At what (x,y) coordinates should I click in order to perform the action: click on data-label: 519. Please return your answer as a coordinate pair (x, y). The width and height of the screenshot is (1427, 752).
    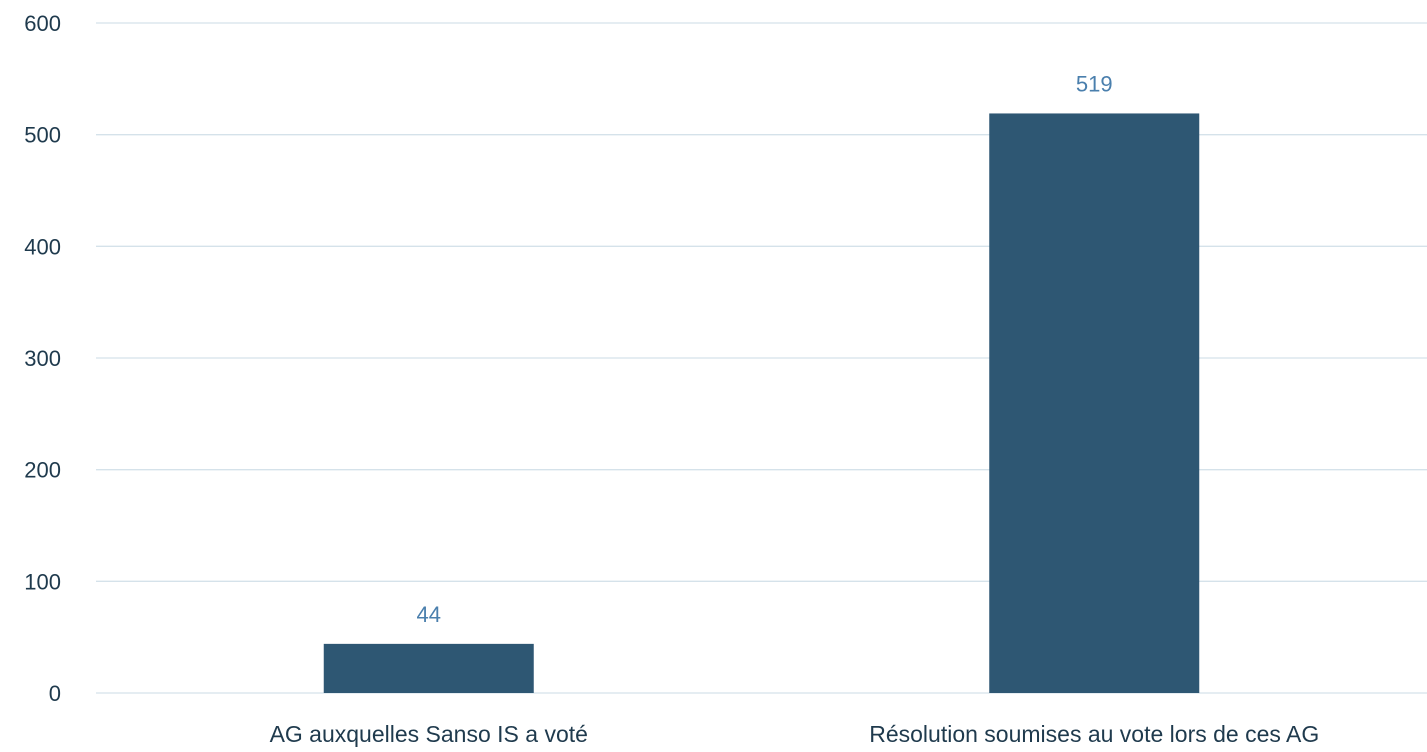
    Looking at the image, I should click on (1094, 83).